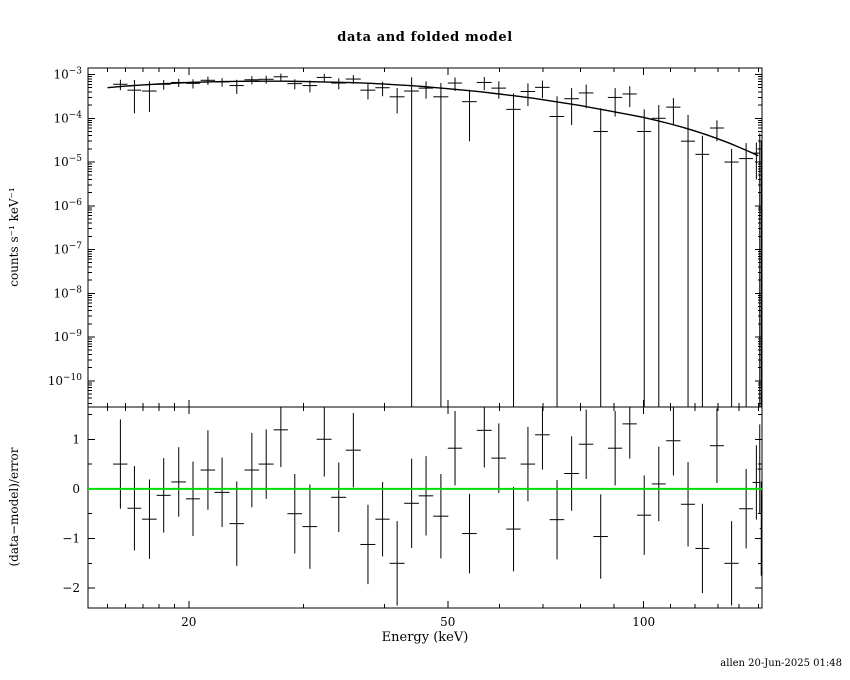  Describe the element at coordinates (65, 380) in the screenshot. I see `svg-text: 10⁻¹⁰` at that location.